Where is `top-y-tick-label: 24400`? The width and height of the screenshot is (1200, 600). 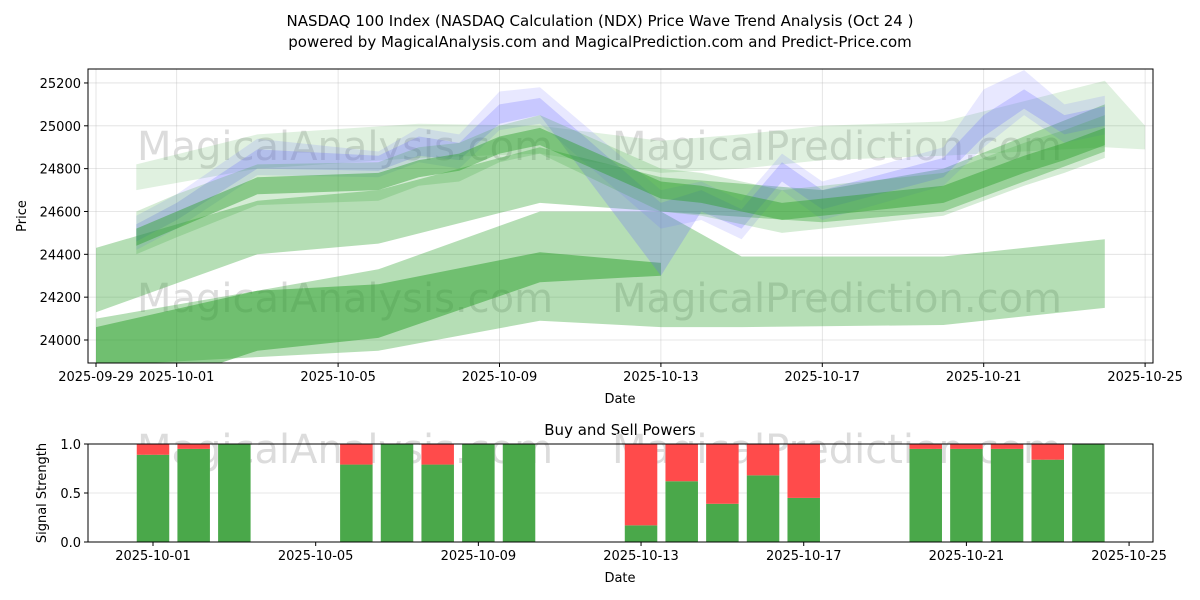
top-y-tick-label: 24400 is located at coordinates (60, 255).